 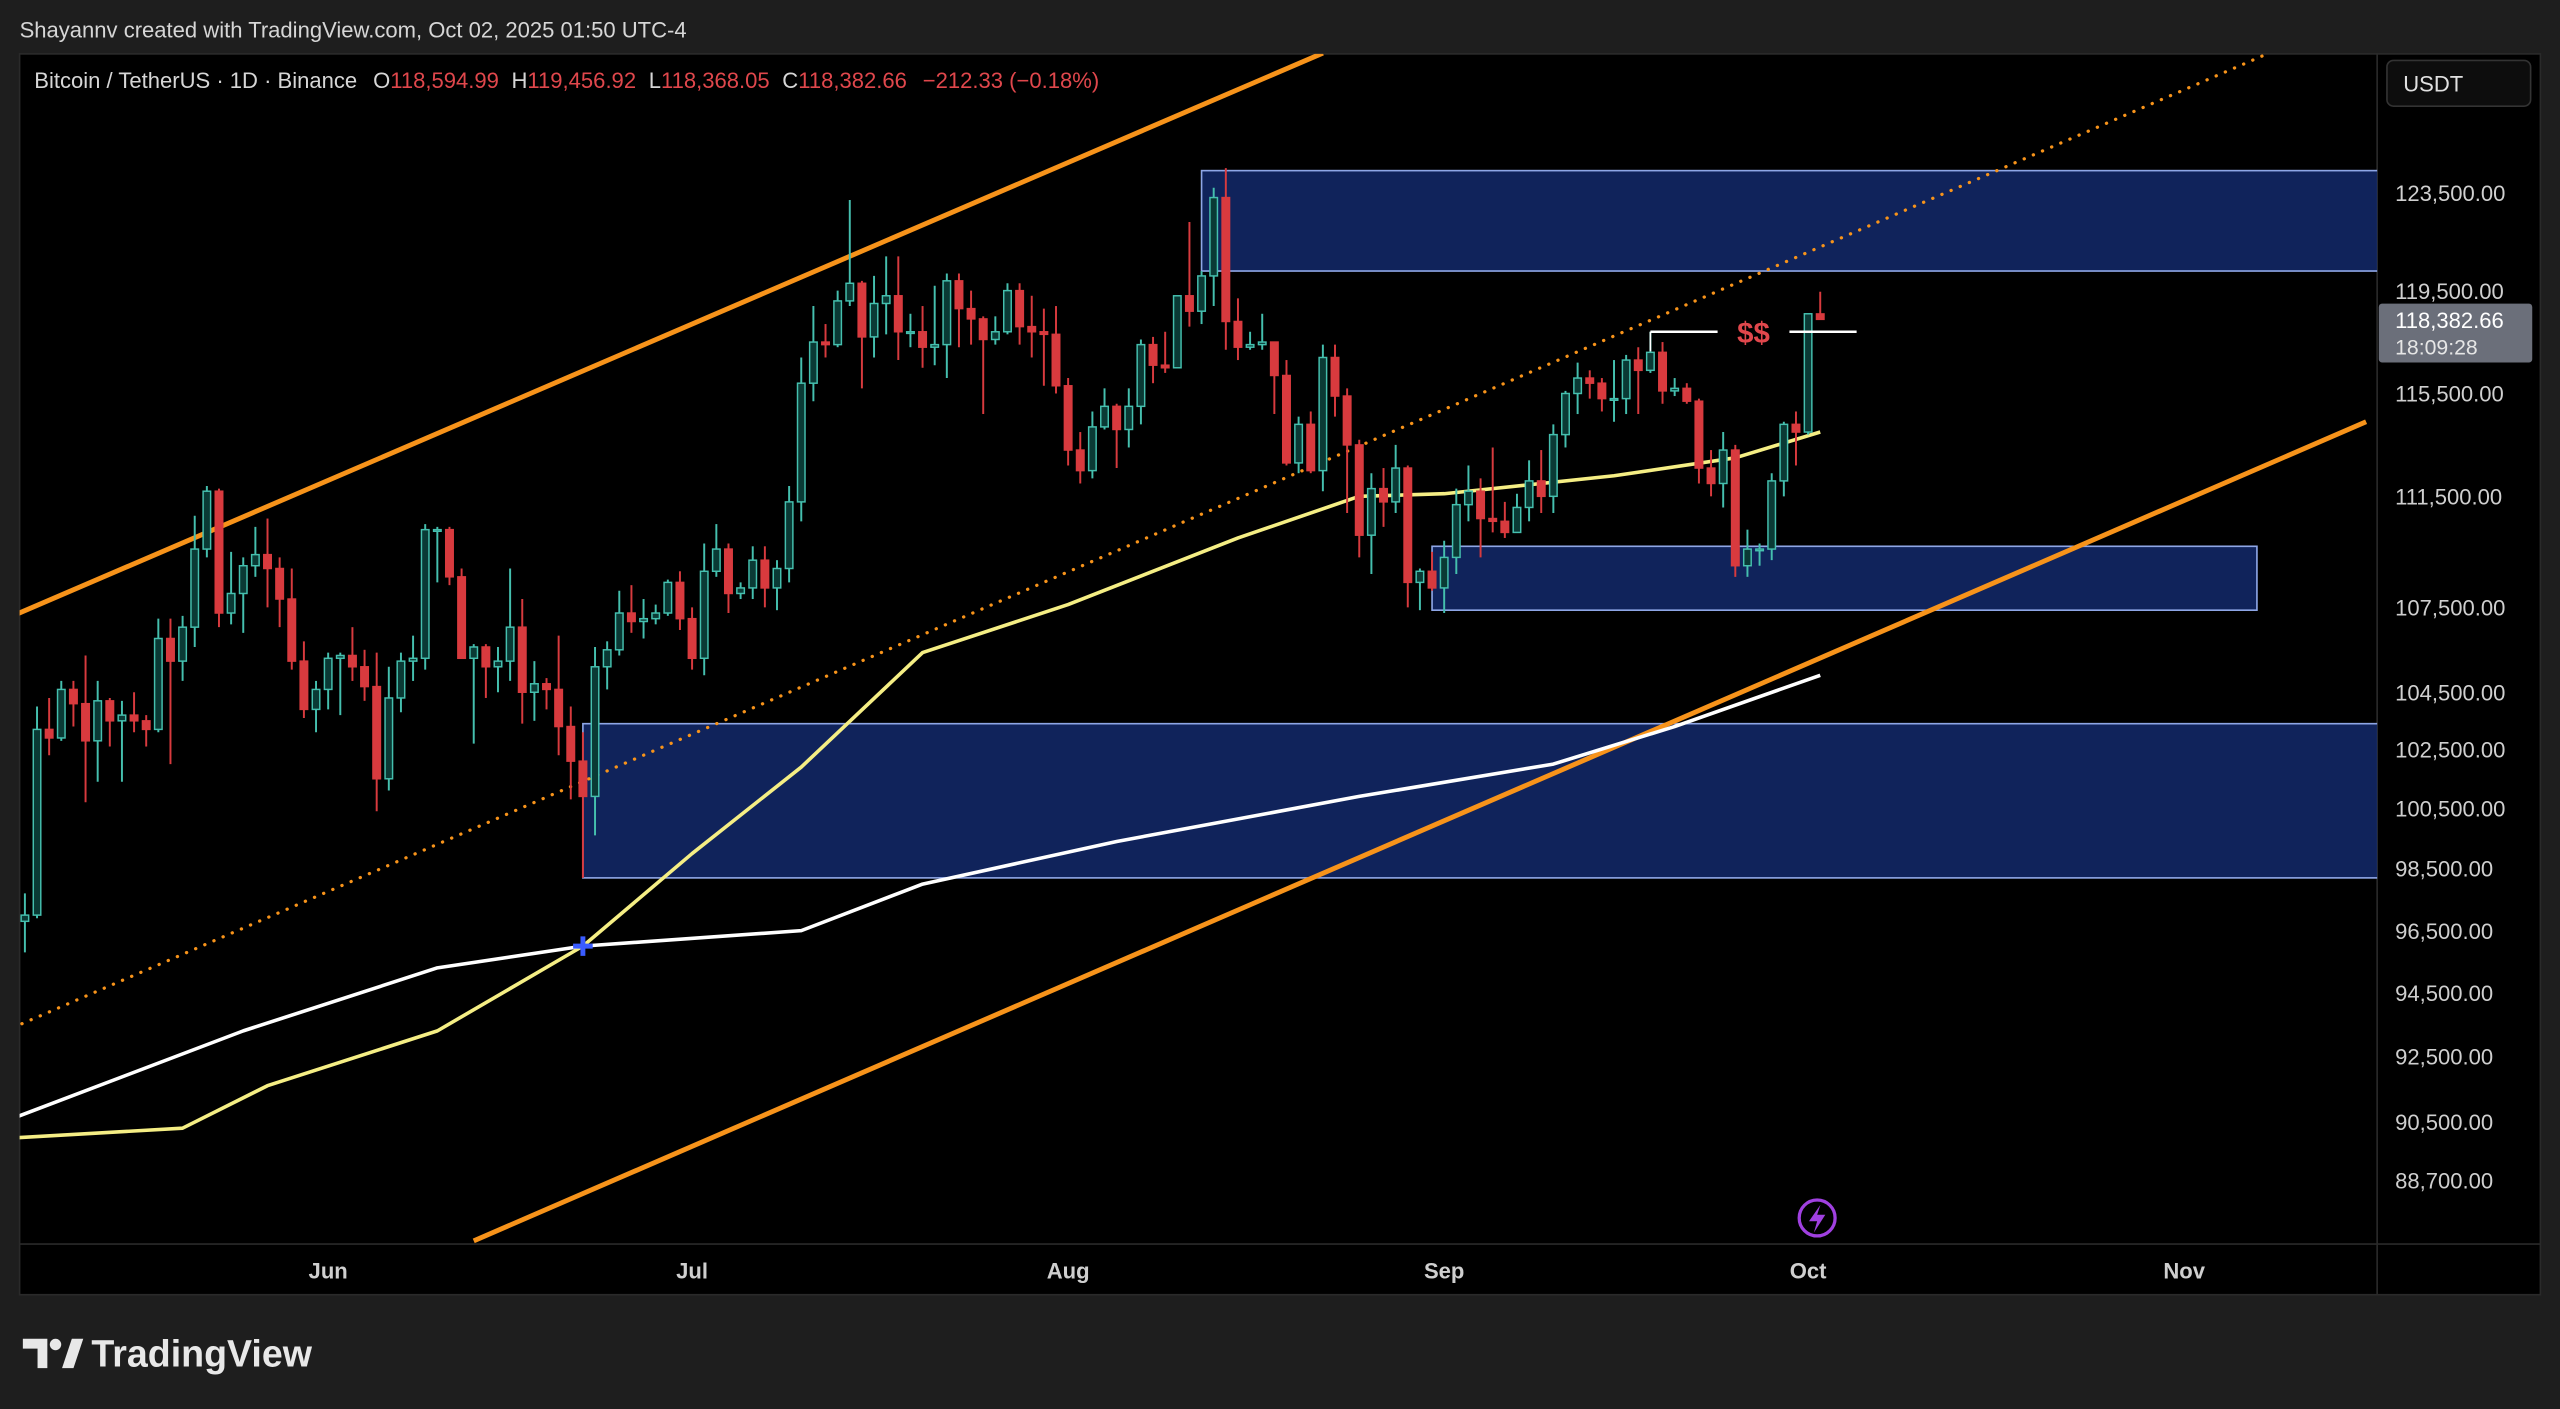 I want to click on cross-marker-icon, so click(x=583, y=946).